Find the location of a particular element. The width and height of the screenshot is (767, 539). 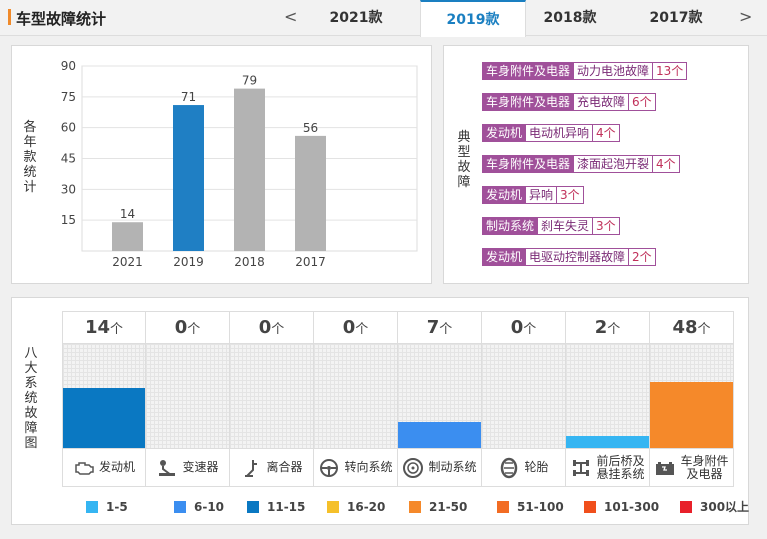

system-column: 0个变速器 is located at coordinates (188, 399).